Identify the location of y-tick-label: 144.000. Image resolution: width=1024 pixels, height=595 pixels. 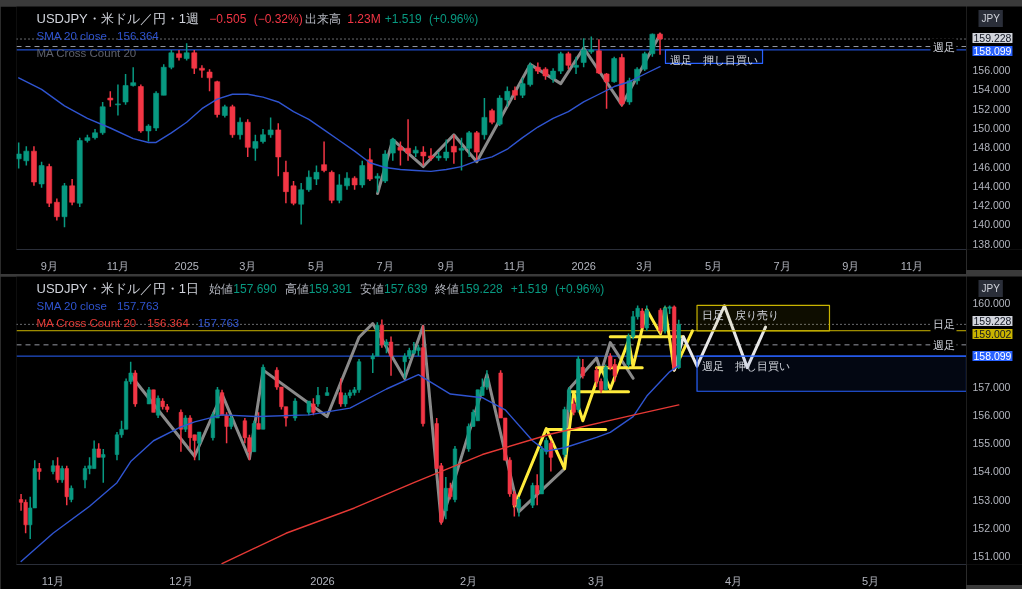
(991, 185).